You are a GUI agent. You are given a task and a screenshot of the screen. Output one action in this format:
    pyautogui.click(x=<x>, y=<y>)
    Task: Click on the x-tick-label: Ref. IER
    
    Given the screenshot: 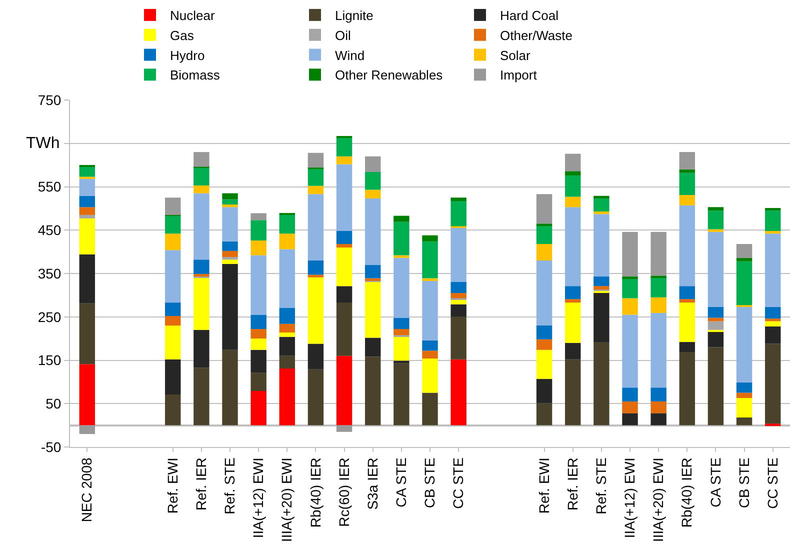 What is the action you would take?
    pyautogui.click(x=200, y=484)
    